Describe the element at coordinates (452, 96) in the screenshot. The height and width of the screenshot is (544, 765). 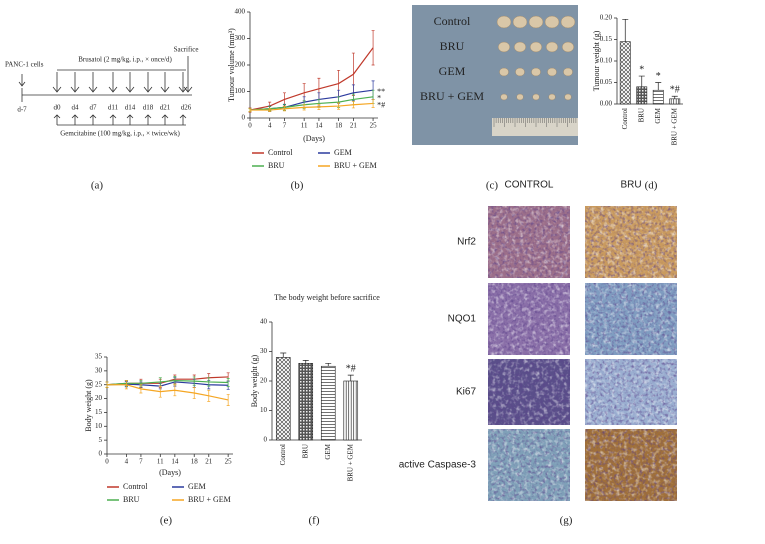
I see `row-label: BRU + GEM` at that location.